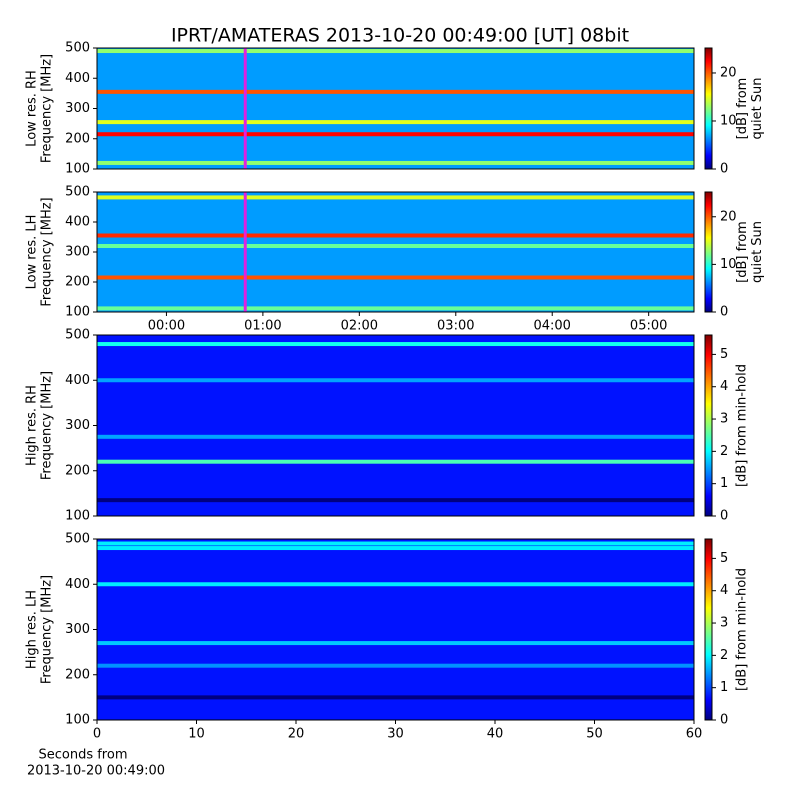  Describe the element at coordinates (196, 734) in the screenshot. I see `x-tick-label: 10` at that location.